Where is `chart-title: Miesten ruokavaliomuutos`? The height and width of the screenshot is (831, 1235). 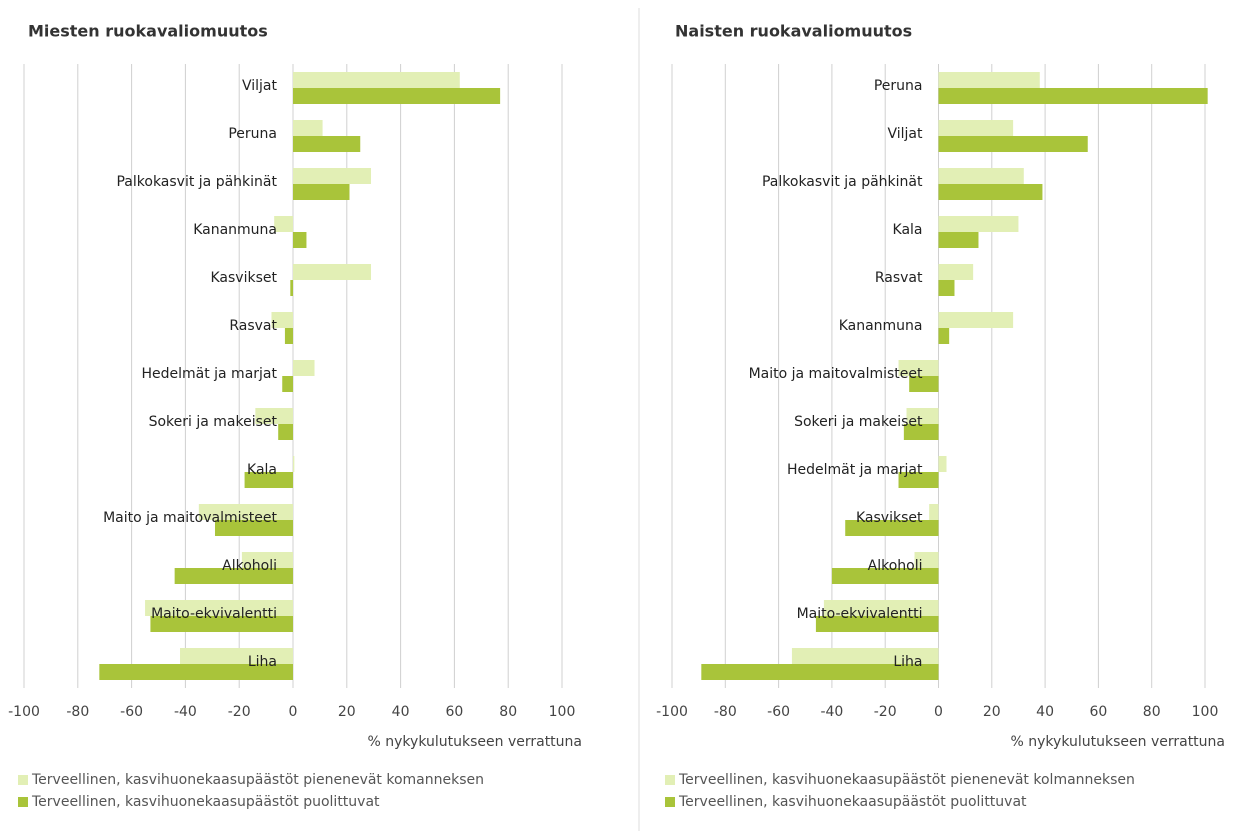 chart-title: Miesten ruokavaliomuutos is located at coordinates (148, 31).